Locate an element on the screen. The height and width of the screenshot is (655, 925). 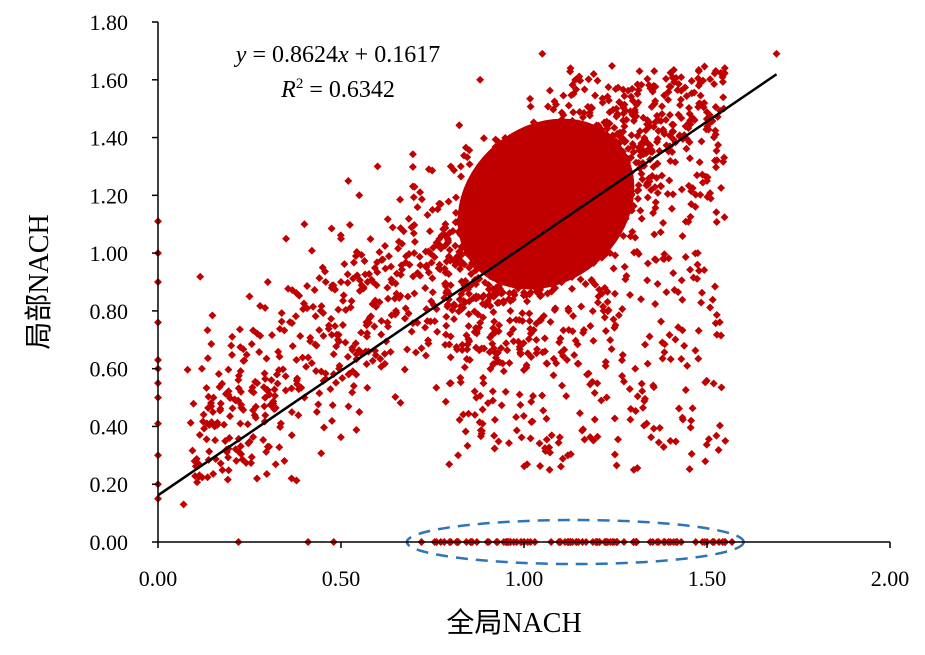
y-tick-label: 0.80 is located at coordinates (109, 311).